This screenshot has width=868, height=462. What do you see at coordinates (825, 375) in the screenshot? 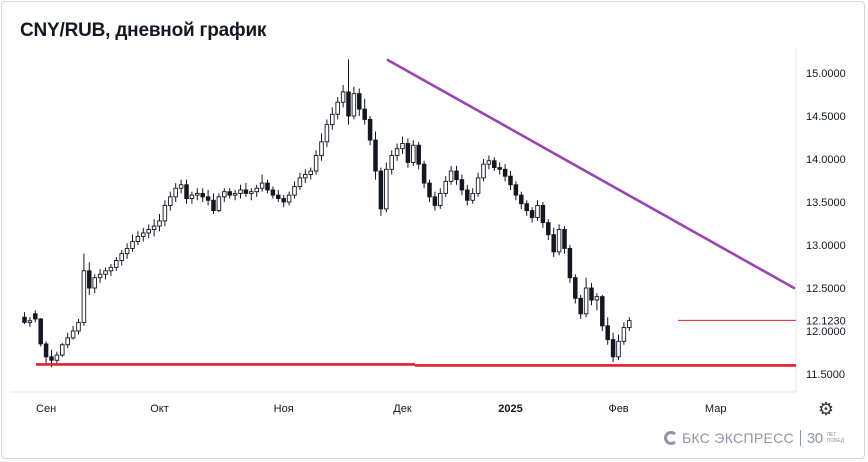
I see `y-tick-label: 11.5000` at bounding box center [825, 375].